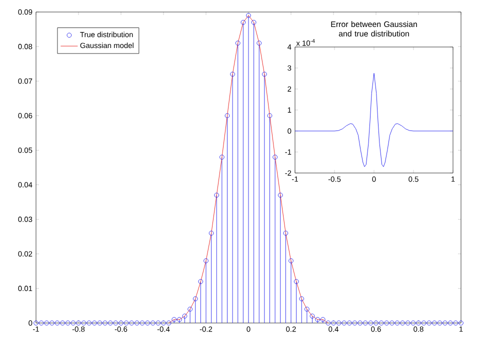  I want to click on line-series, so click(374, 119).